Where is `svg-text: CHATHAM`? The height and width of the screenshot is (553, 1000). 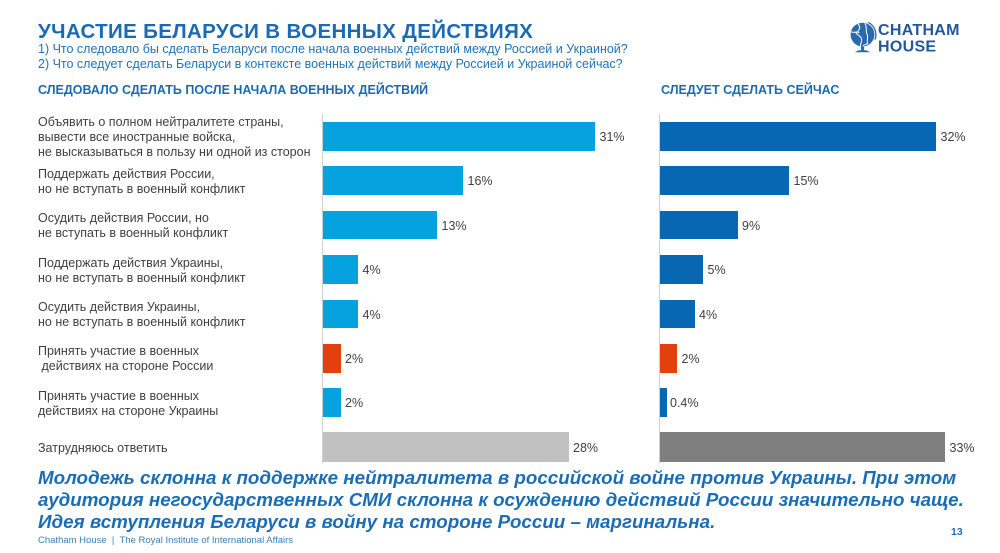 svg-text: CHATHAM is located at coordinates (919, 30).